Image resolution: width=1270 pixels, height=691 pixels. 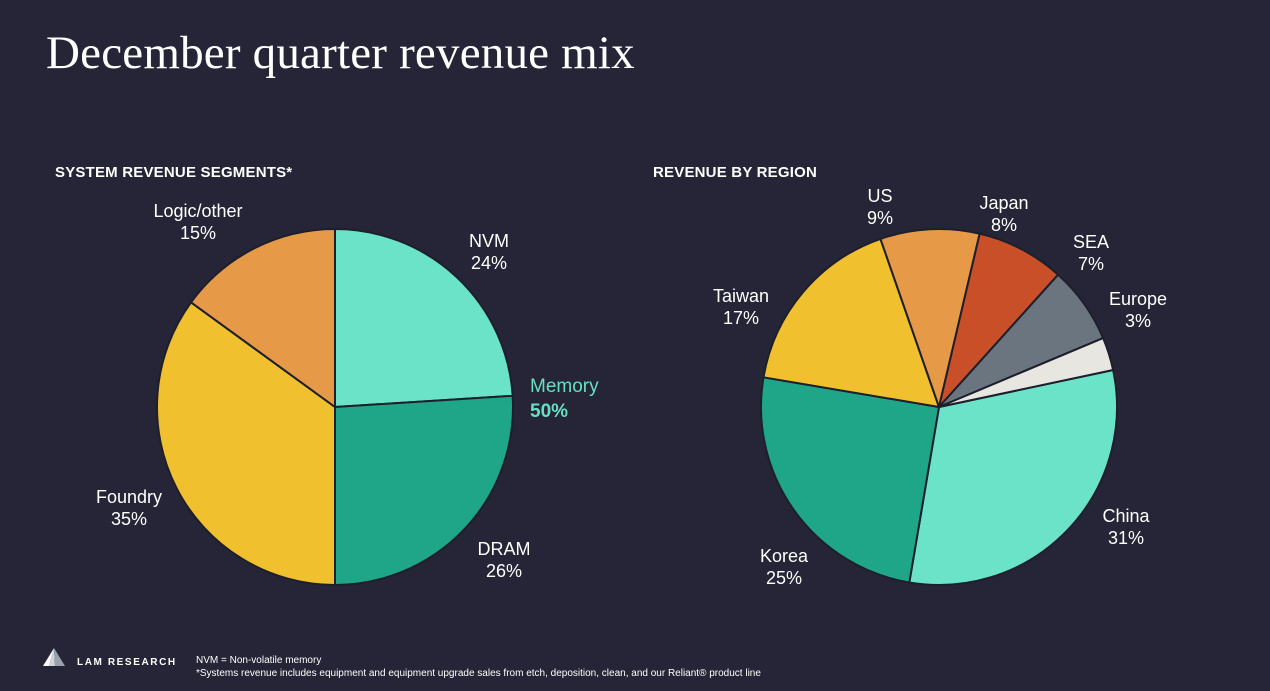 I want to click on slice-name: Korea, so click(x=784, y=556).